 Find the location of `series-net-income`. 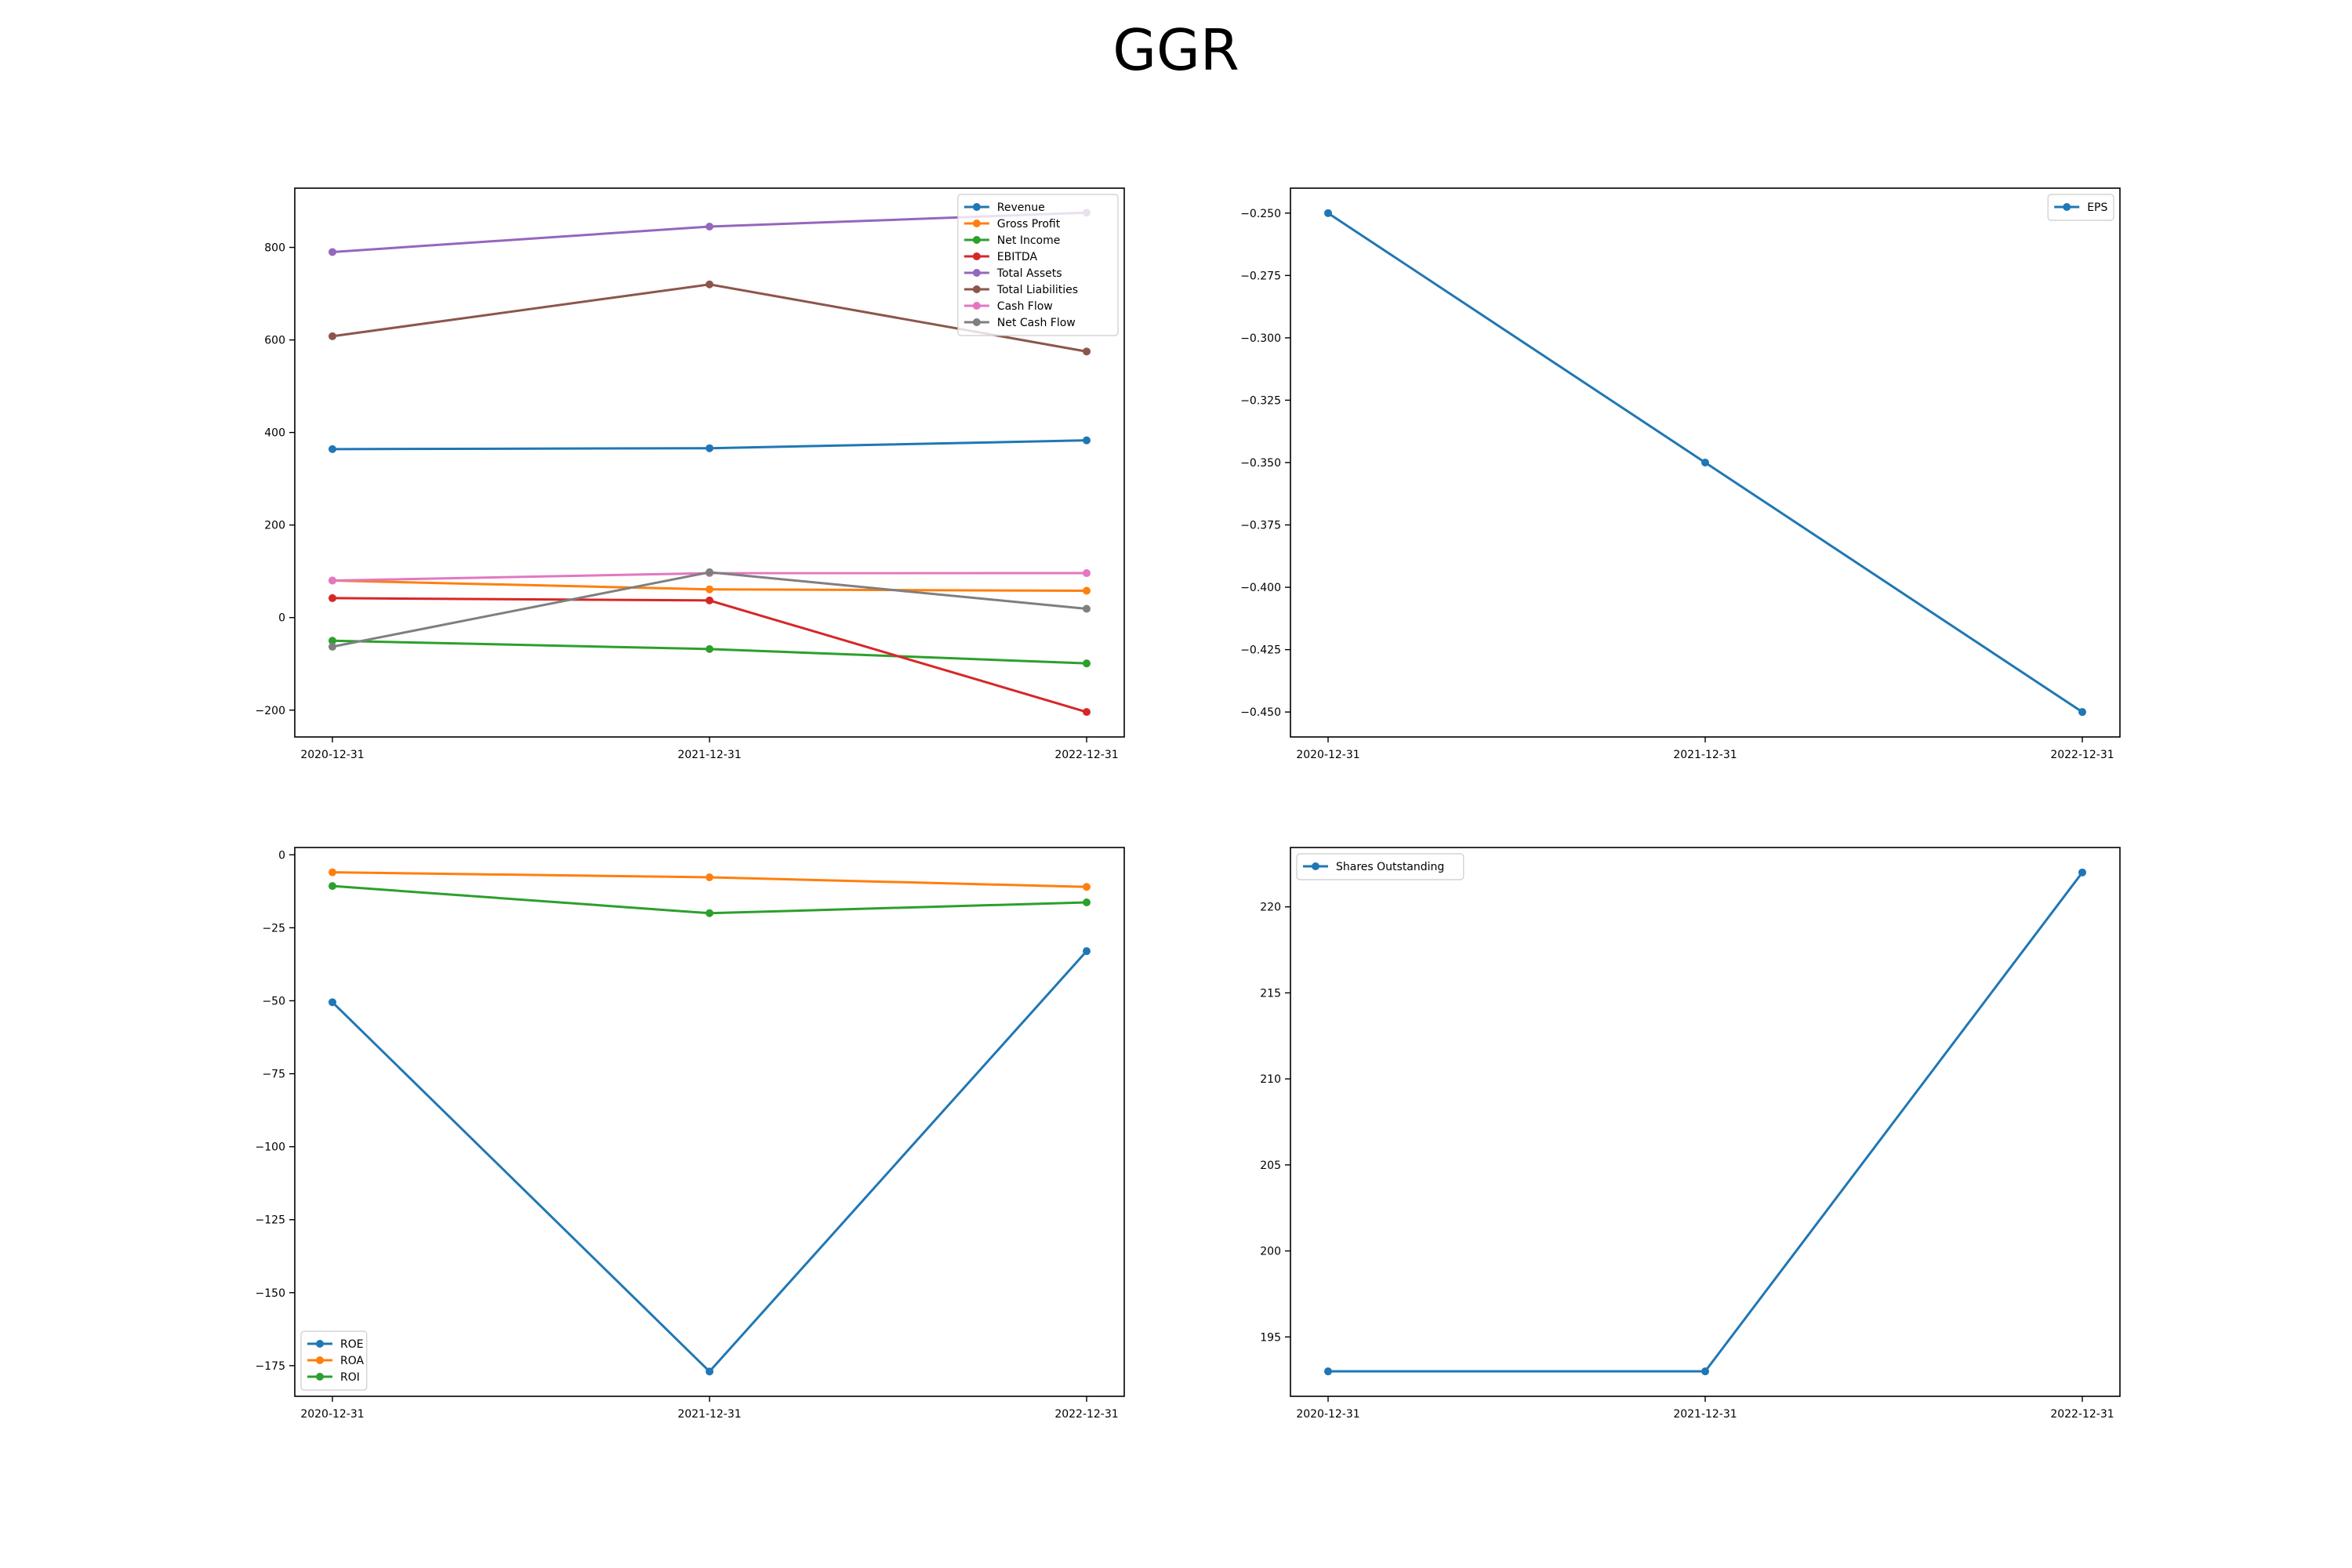

series-net-income is located at coordinates (709, 652).